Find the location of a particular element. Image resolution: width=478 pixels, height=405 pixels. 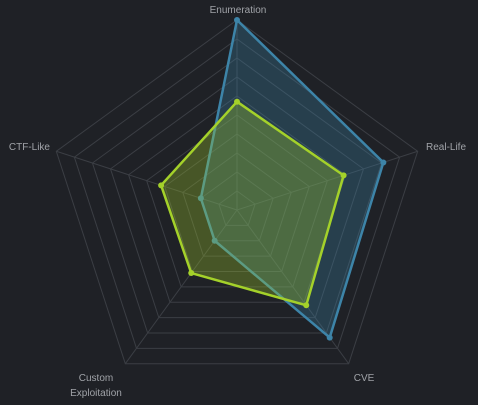

category-label: Custom Exploitation is located at coordinates (96, 386).